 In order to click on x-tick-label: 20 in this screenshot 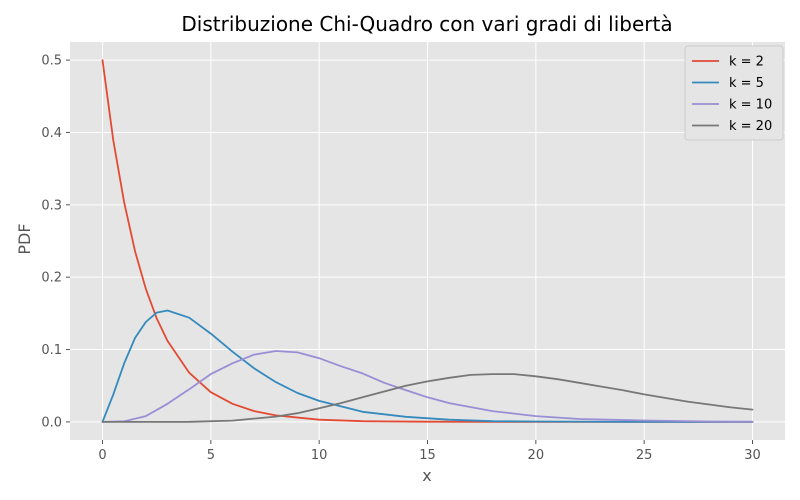, I will do `click(536, 455)`.